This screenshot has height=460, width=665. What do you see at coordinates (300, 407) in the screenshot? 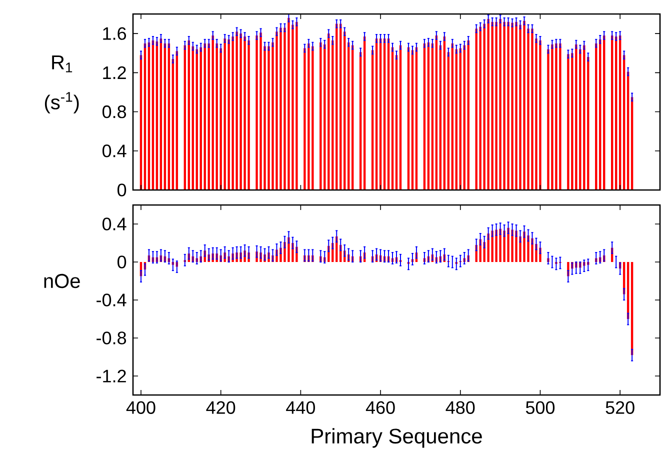
I see `x-tick-label: 440` at bounding box center [300, 407].